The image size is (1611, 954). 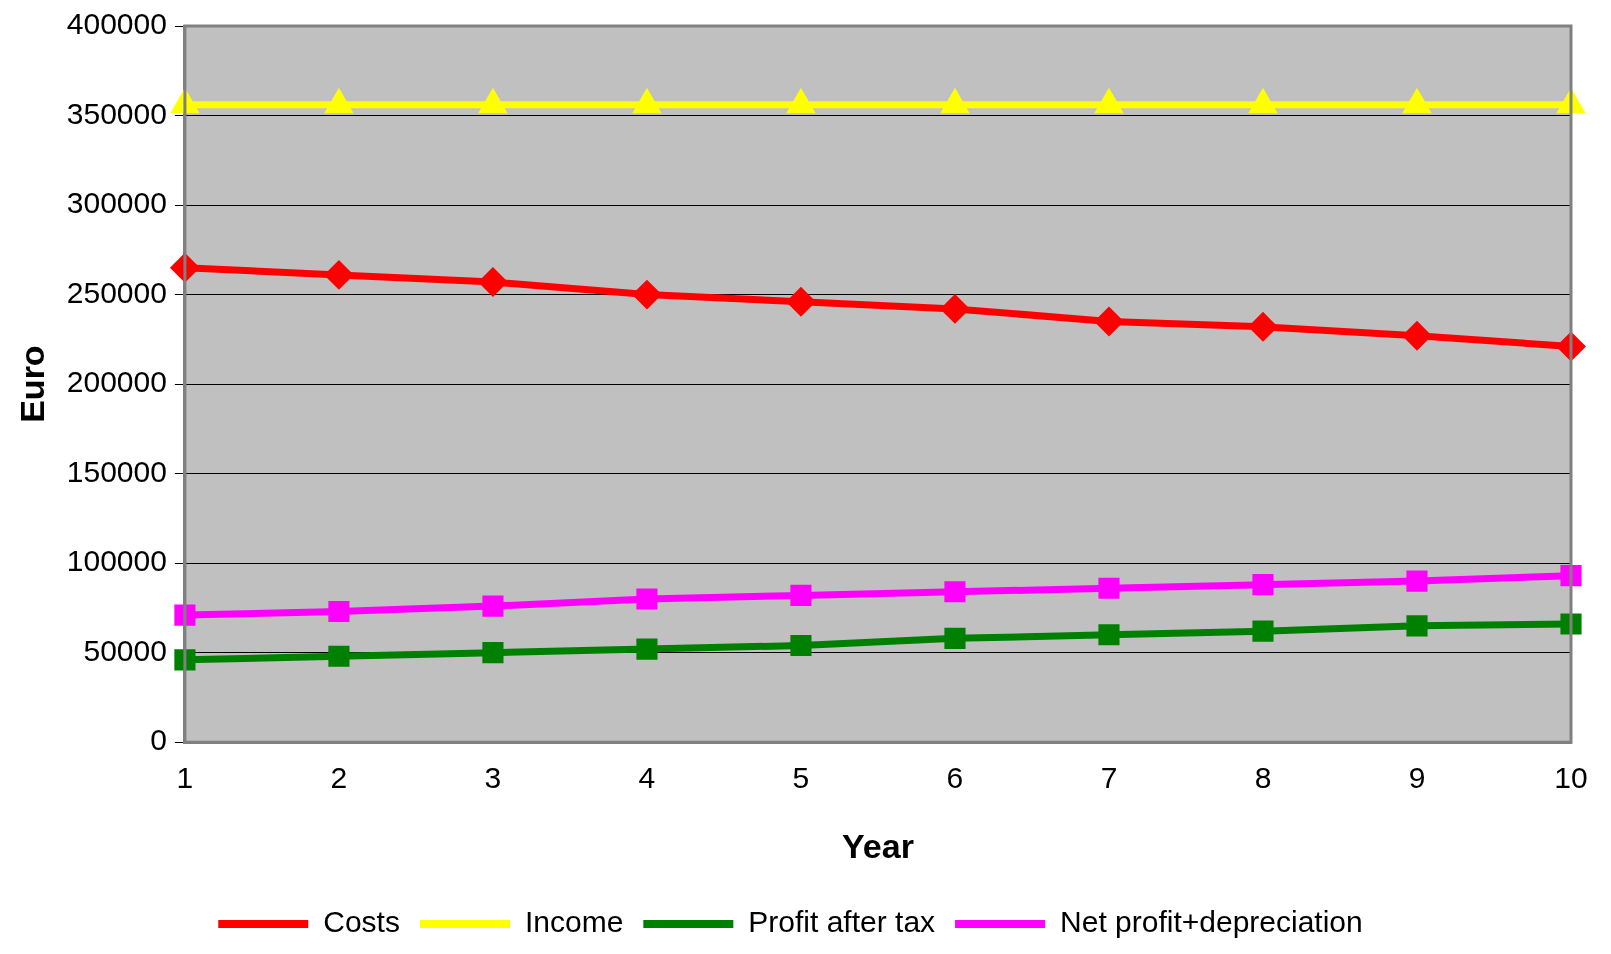 What do you see at coordinates (1211, 922) in the screenshot?
I see `legend-label: Net profit+depreciation` at bounding box center [1211, 922].